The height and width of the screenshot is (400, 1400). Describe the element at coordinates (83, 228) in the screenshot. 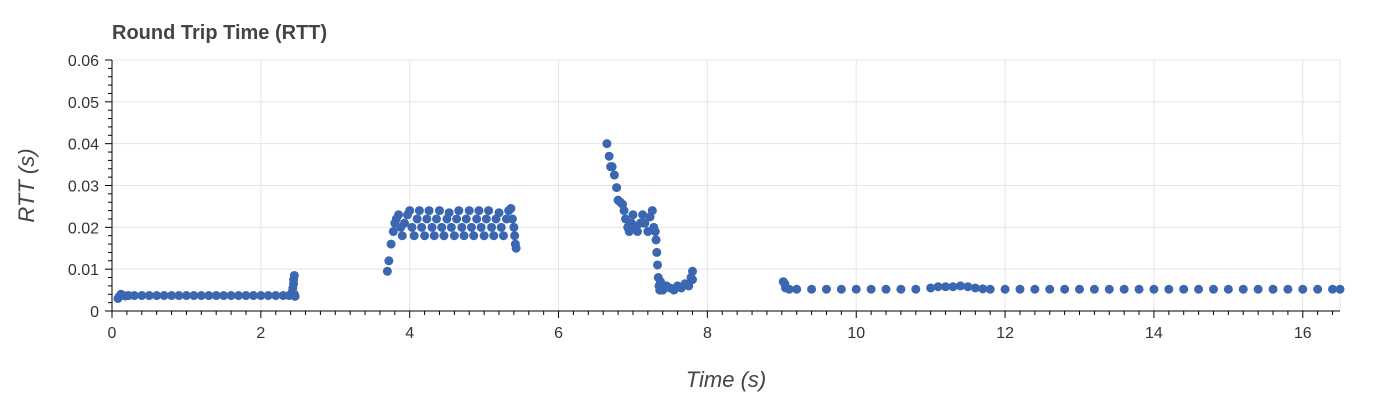

I see `y-tick-label: 0.02` at that location.